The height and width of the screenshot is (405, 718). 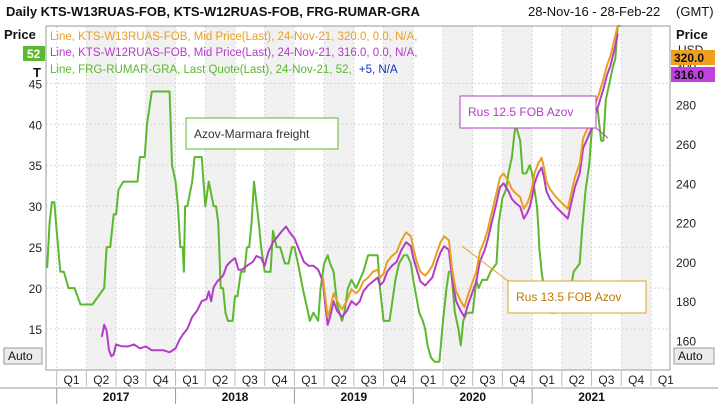 I want to click on annotation-azov-marmara-text: Azov-Marmara freight, so click(x=252, y=134).